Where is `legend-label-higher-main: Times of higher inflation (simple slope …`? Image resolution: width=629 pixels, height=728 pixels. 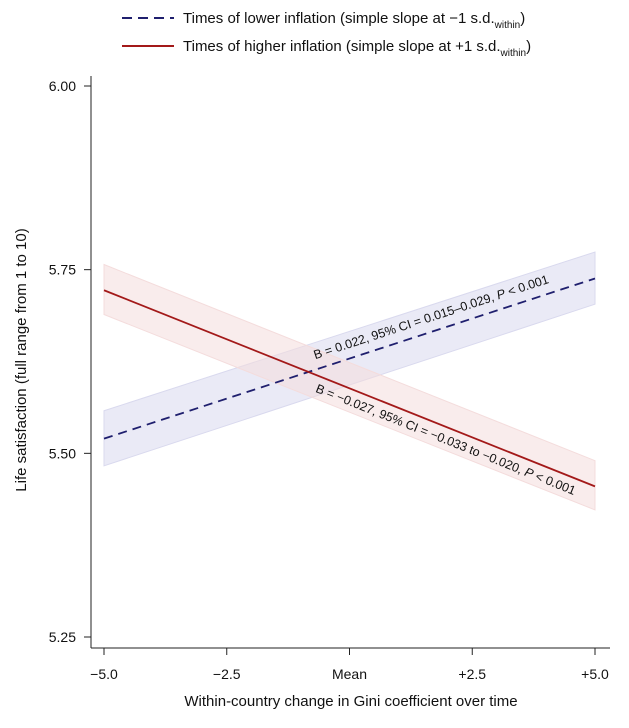
legend-label-higher-main: Times of higher inflation (simple slope … is located at coordinates (342, 46).